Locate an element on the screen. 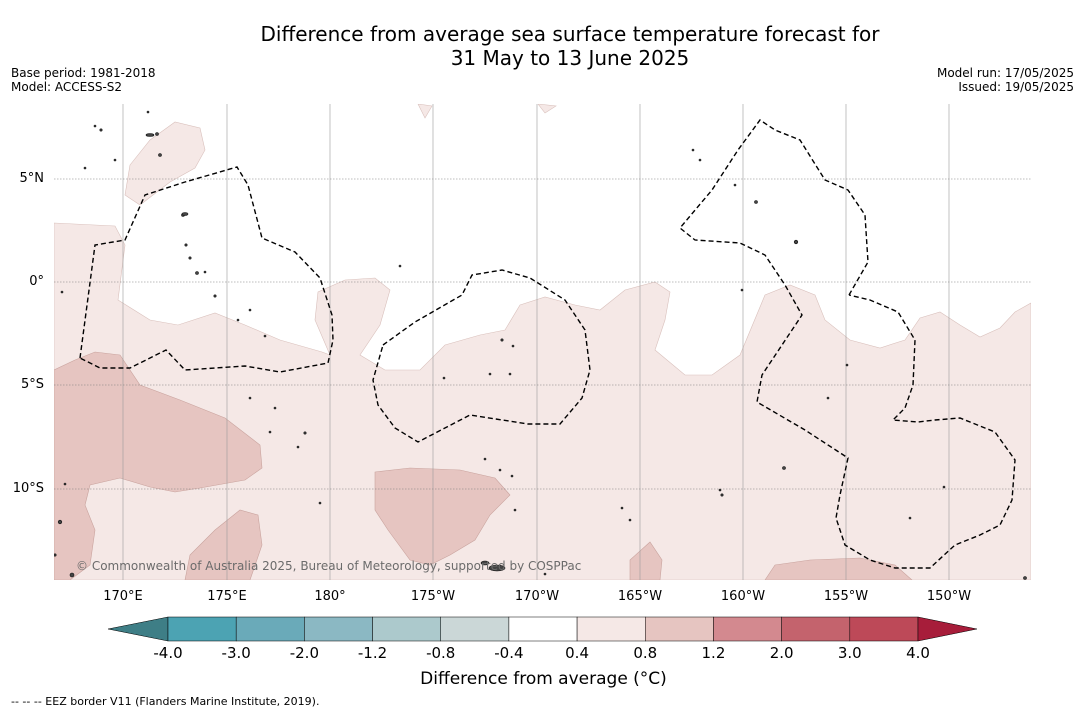  eez-tokelau is located at coordinates (481, 356).